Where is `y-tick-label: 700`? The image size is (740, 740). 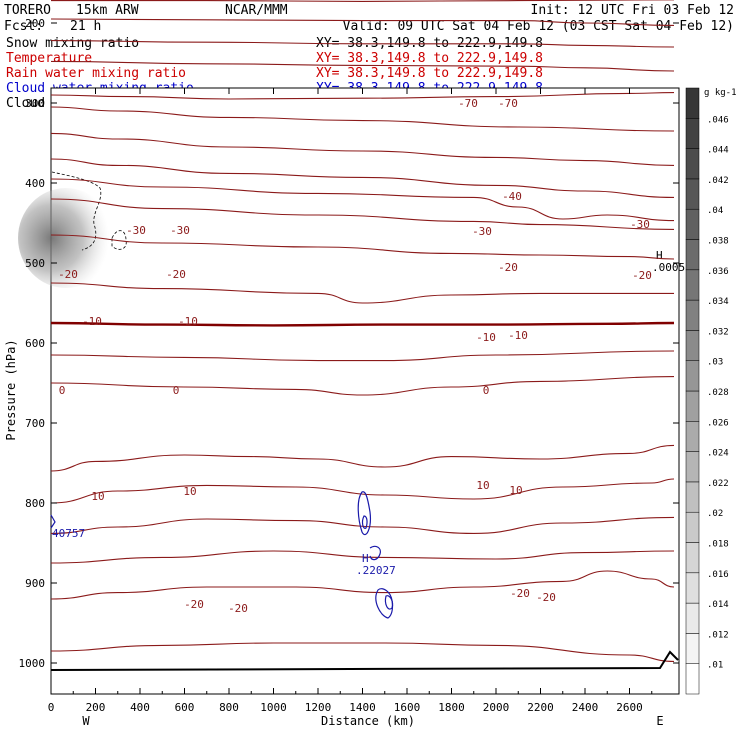
y-tick-label: 700 is located at coordinates (35, 423).